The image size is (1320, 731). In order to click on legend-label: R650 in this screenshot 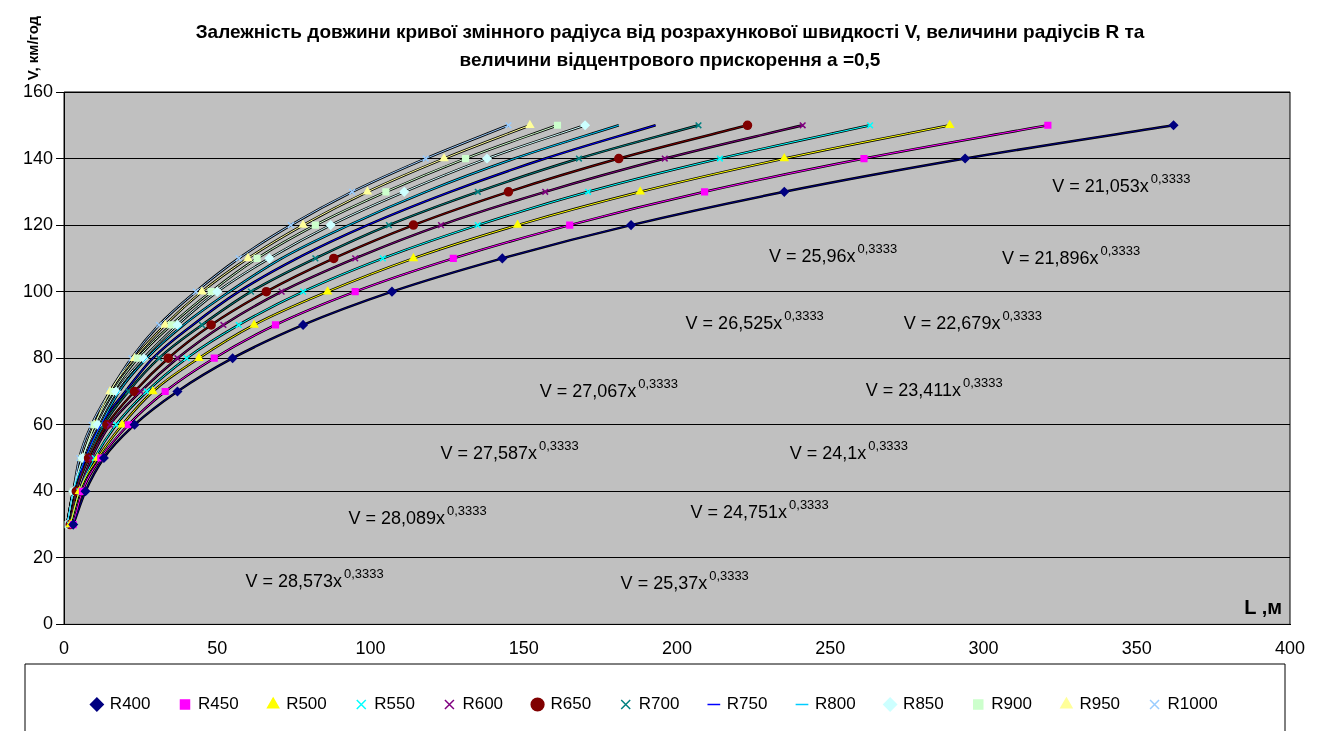, I will do `click(571, 704)`.